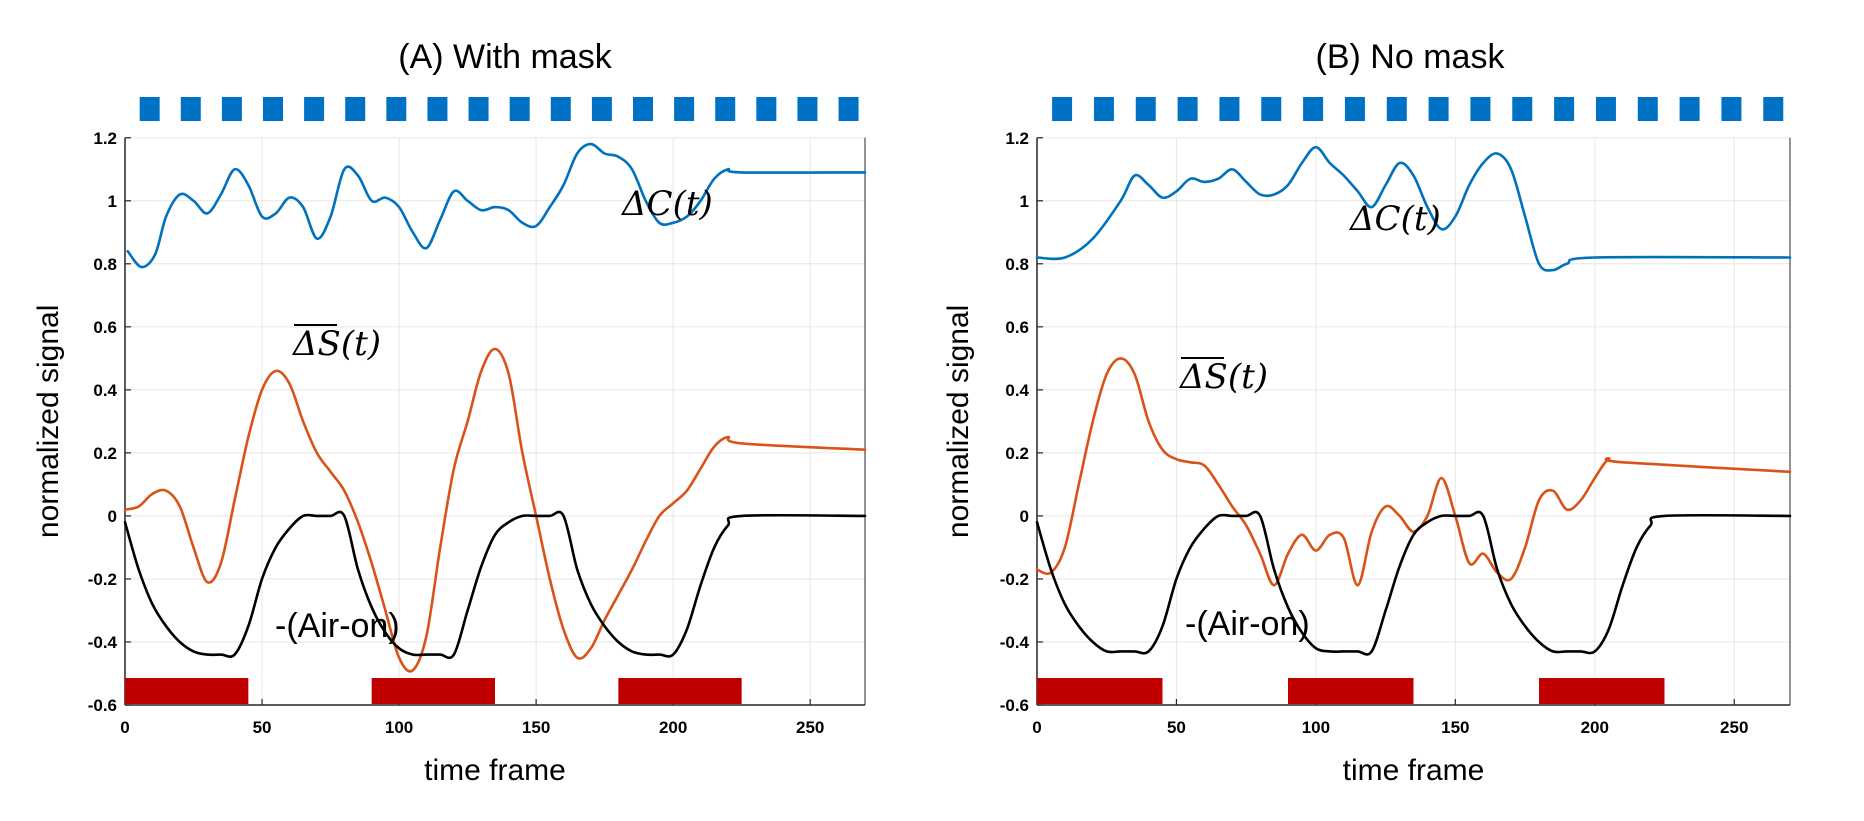 The image size is (1864, 821). What do you see at coordinates (1413, 472) in the screenshot?
I see `series-delta-s` at bounding box center [1413, 472].